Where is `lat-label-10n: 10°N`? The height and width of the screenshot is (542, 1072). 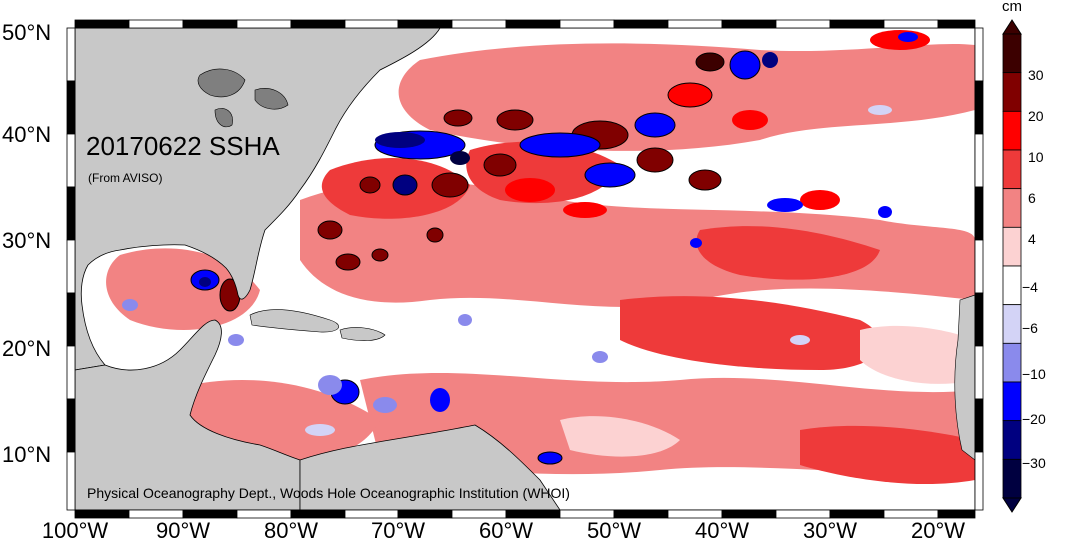
lat-label-10n: 10°N is located at coordinates (26, 454).